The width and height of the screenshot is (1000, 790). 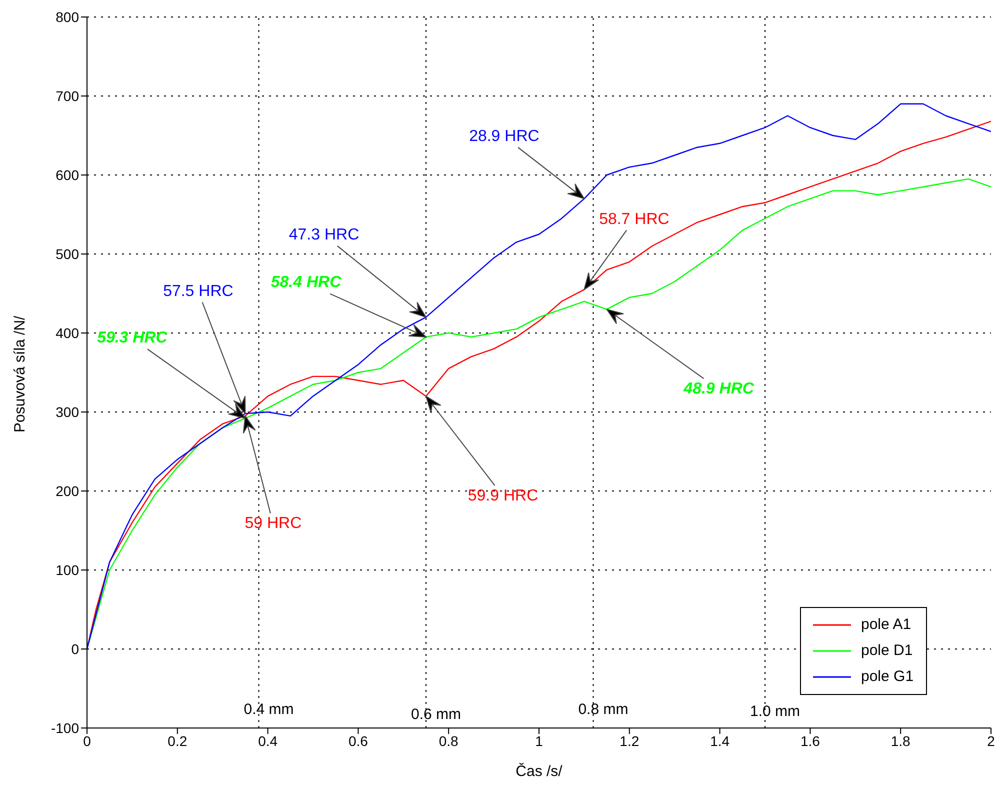 I want to click on y-tick-label: 800, so click(x=68, y=16).